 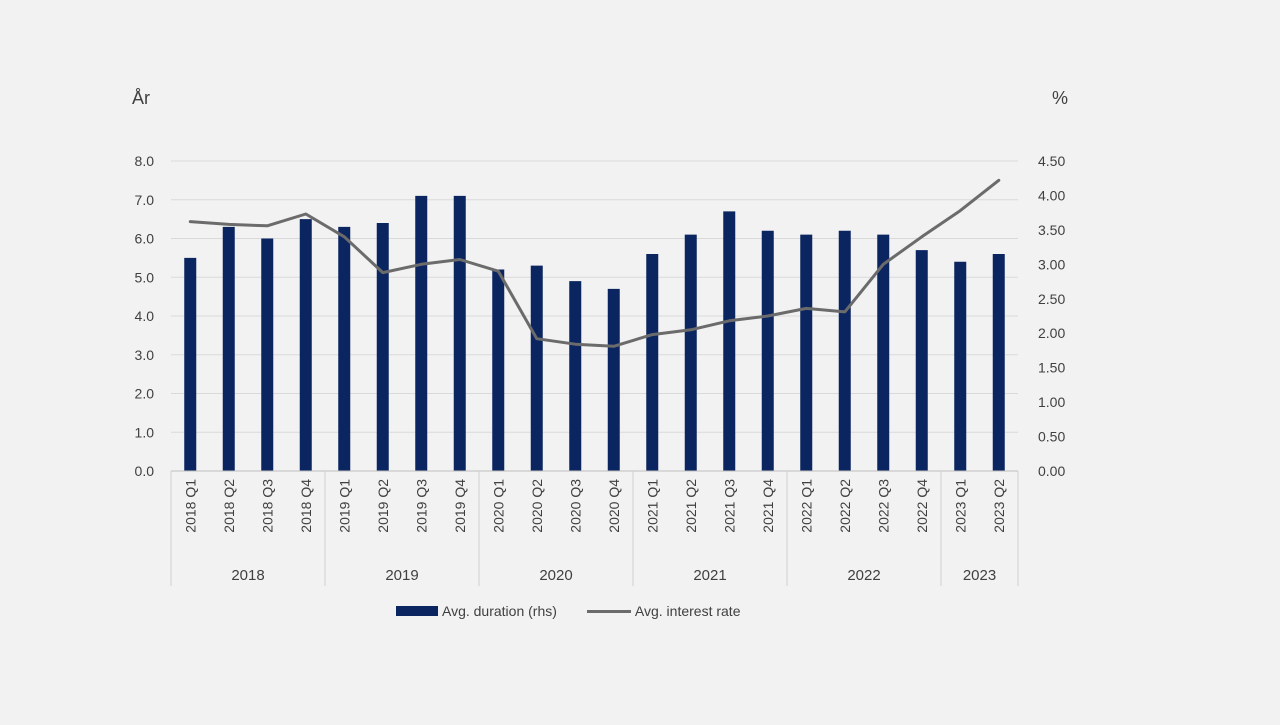 I want to click on x-tick-label: 2021 Q1, so click(x=652, y=506).